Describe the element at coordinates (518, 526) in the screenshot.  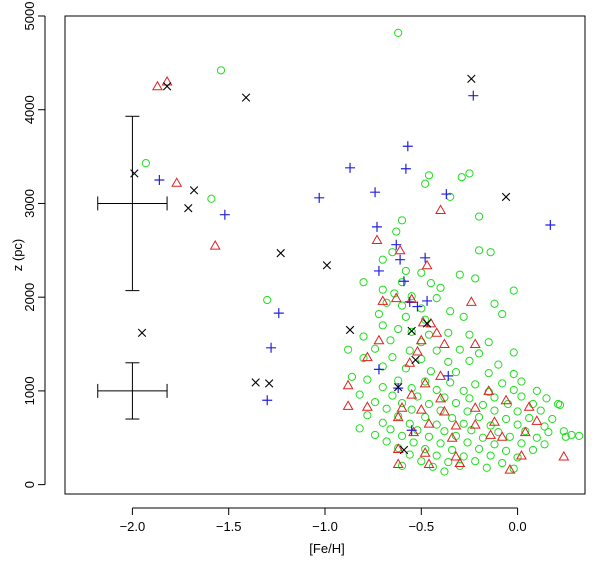
I see `x-tick-label: 0.0` at that location.